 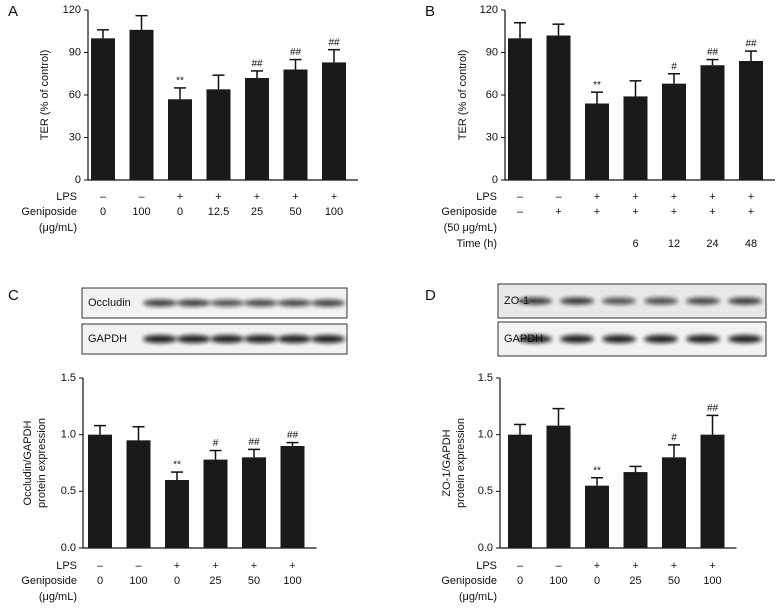 What do you see at coordinates (13, 295) in the screenshot?
I see `panel-label: C` at bounding box center [13, 295].